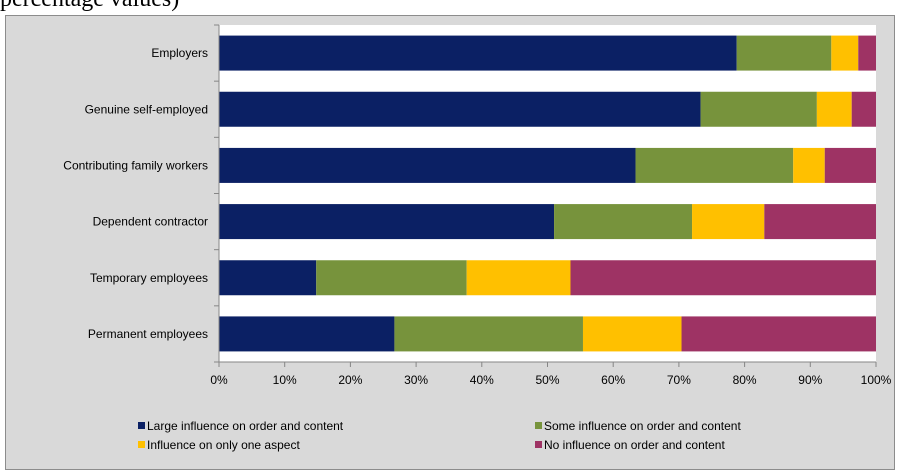  I want to click on category-label: Employers, so click(179, 53).